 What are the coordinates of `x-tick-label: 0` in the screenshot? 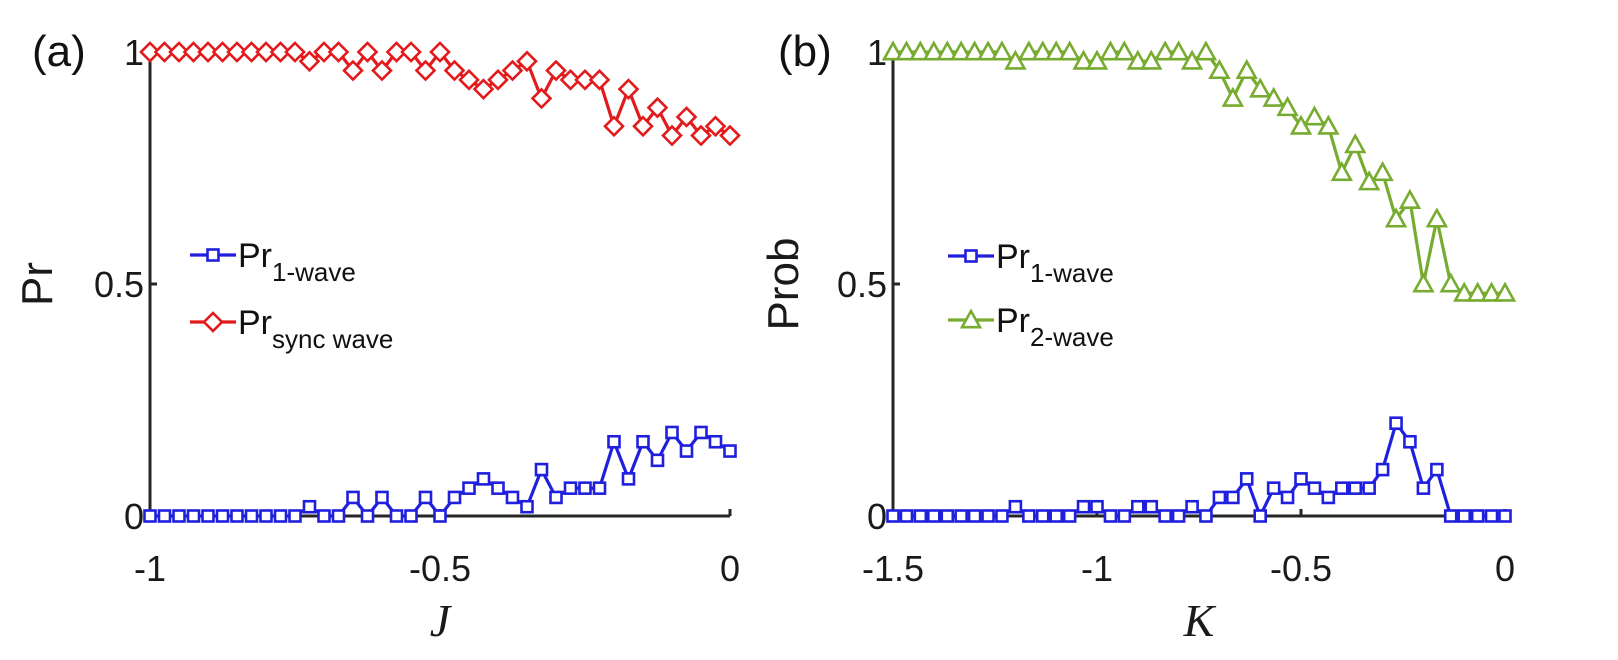 It's located at (730, 568).